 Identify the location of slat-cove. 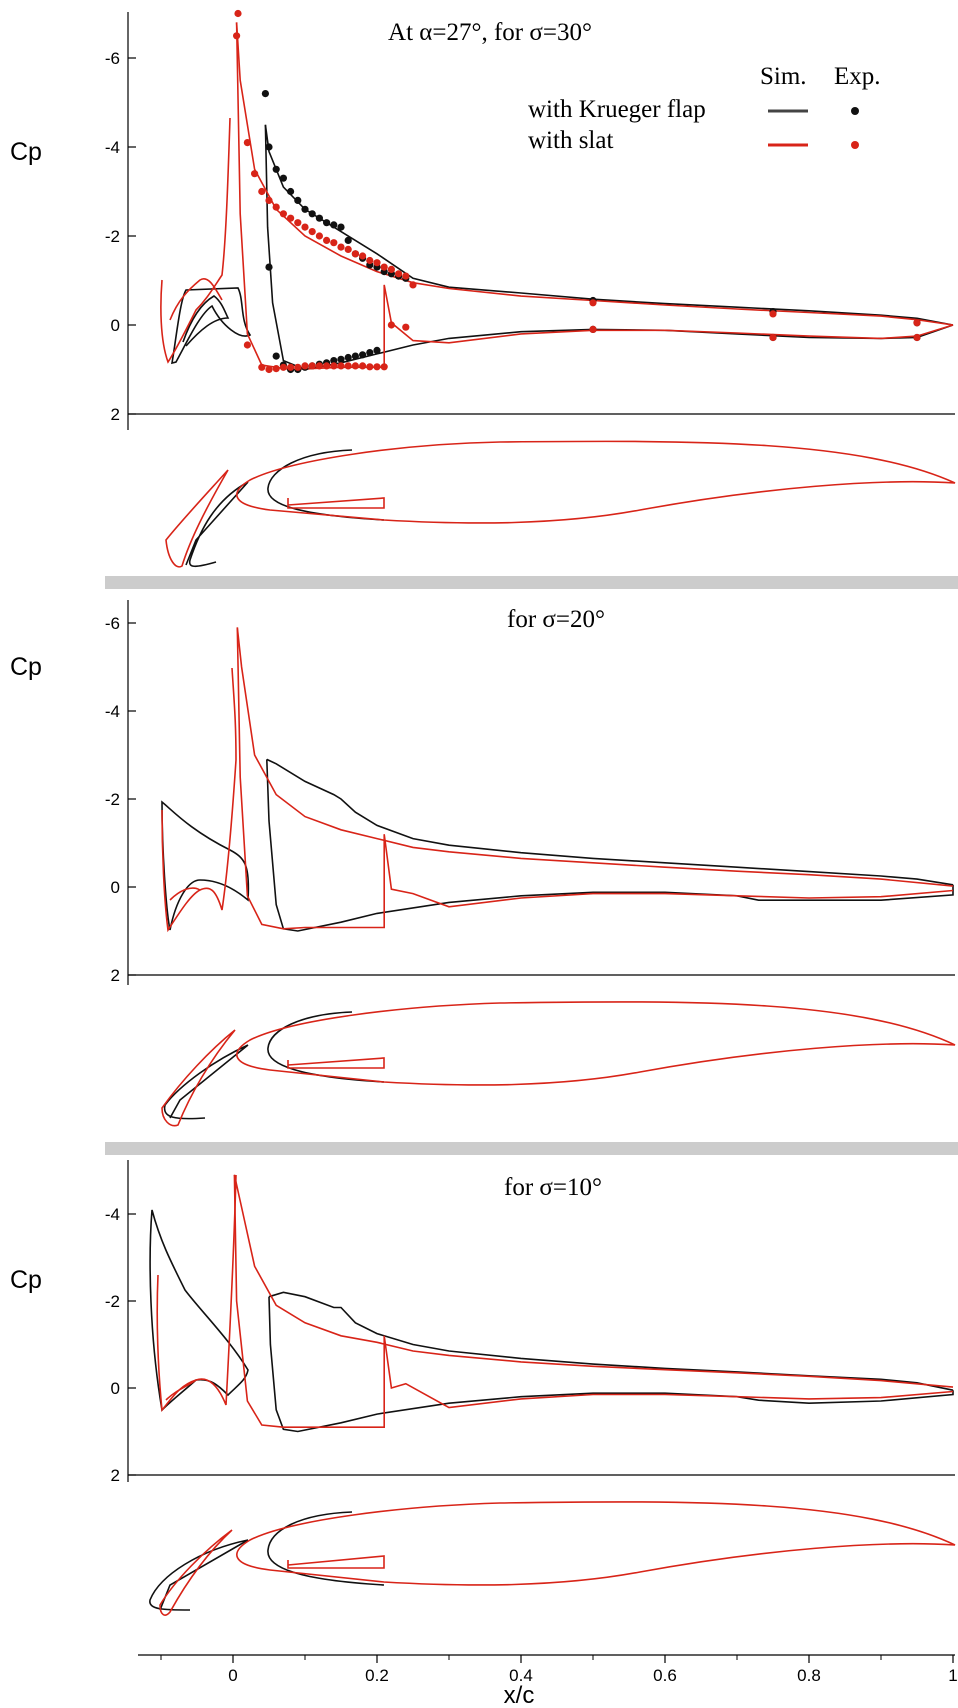
(336, 503).